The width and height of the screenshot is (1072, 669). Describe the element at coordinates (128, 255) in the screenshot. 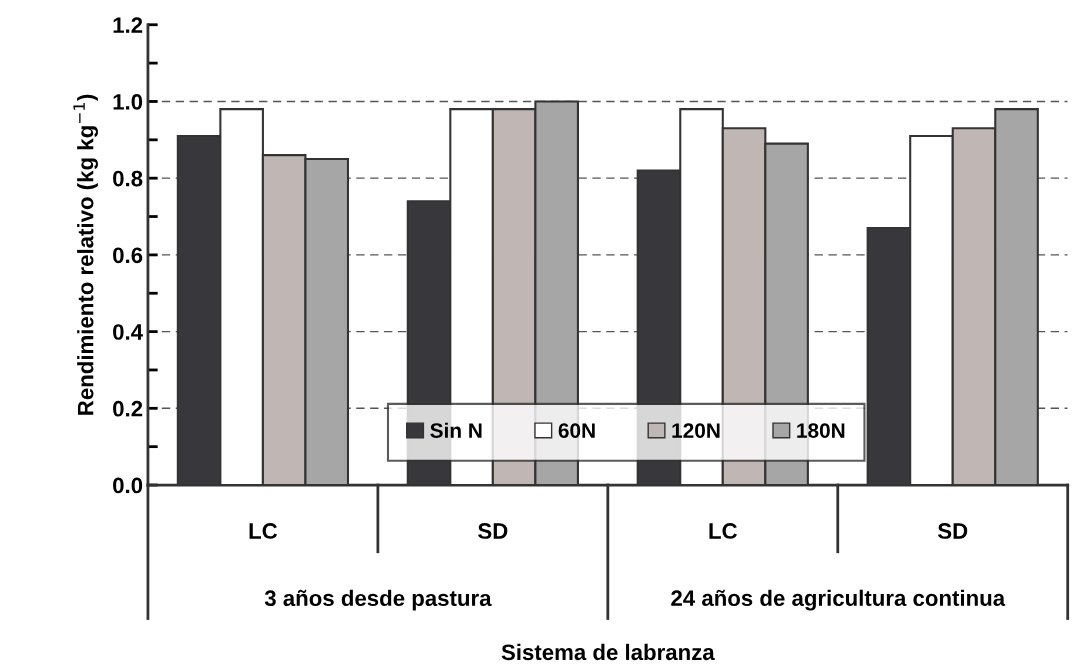

I see `y-tick-label: 0.6` at that location.